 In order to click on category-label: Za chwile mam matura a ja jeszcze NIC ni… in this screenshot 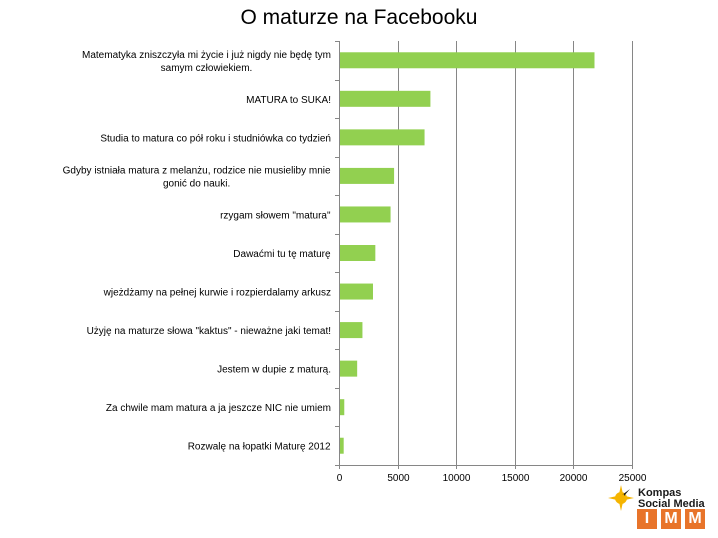, I will do `click(218, 408)`.